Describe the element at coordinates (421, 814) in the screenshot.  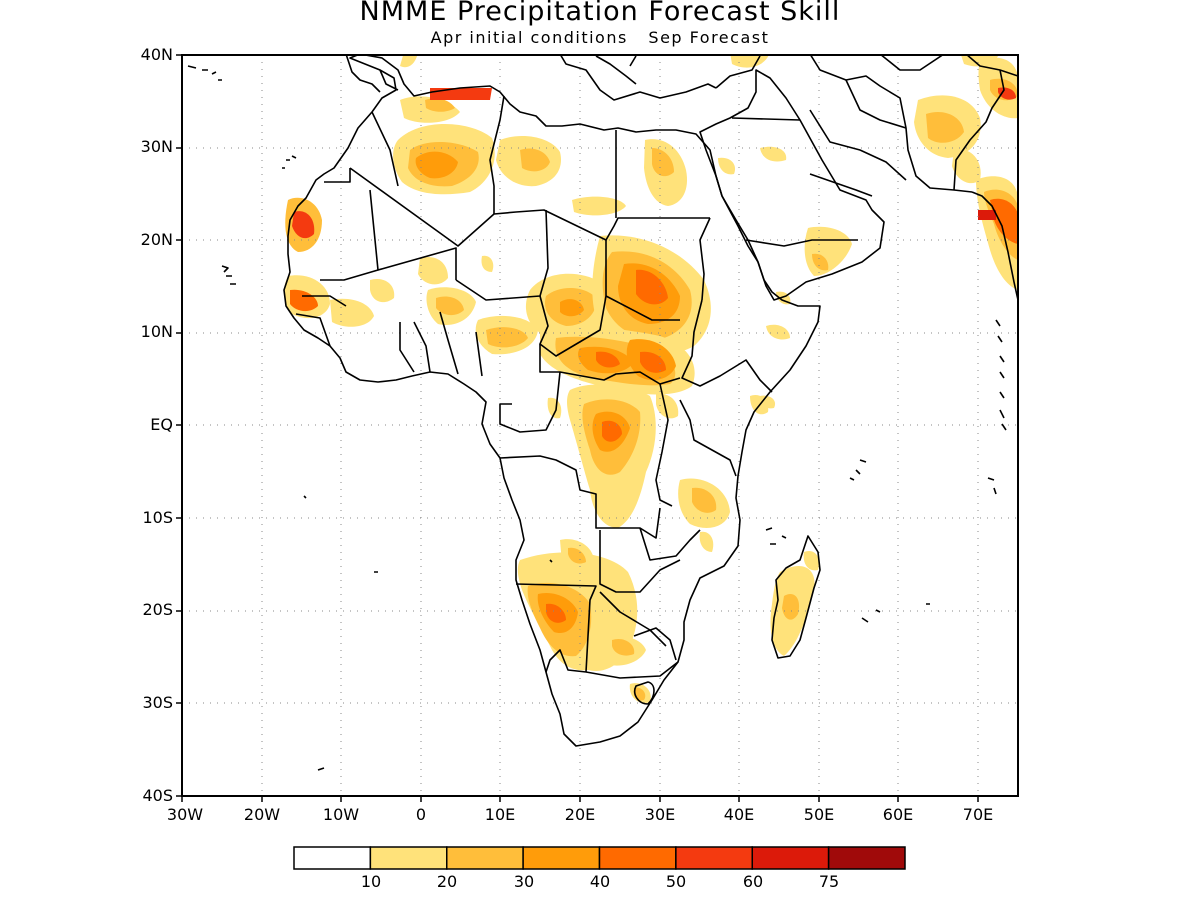
I see `lon-tick-label: 0` at that location.